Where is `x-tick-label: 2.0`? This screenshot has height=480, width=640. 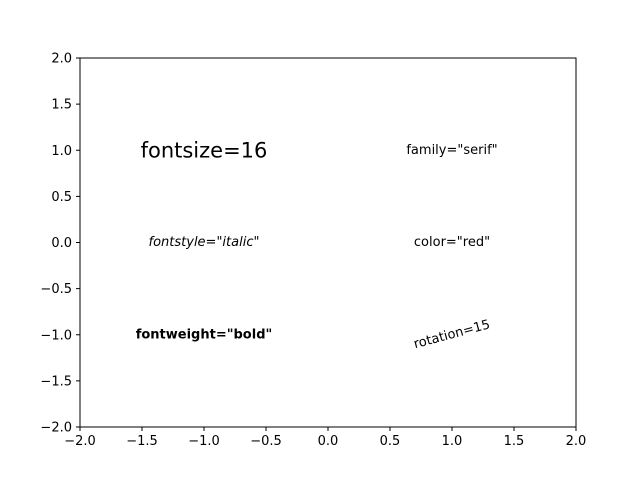 x-tick-label: 2.0 is located at coordinates (576, 441).